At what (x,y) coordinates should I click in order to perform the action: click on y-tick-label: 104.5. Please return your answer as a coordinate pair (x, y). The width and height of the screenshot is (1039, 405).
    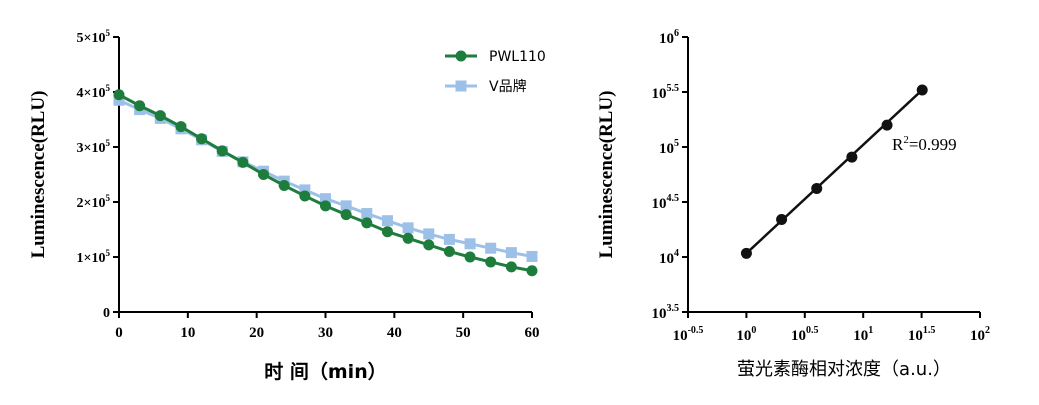
    Looking at the image, I should click on (666, 202).